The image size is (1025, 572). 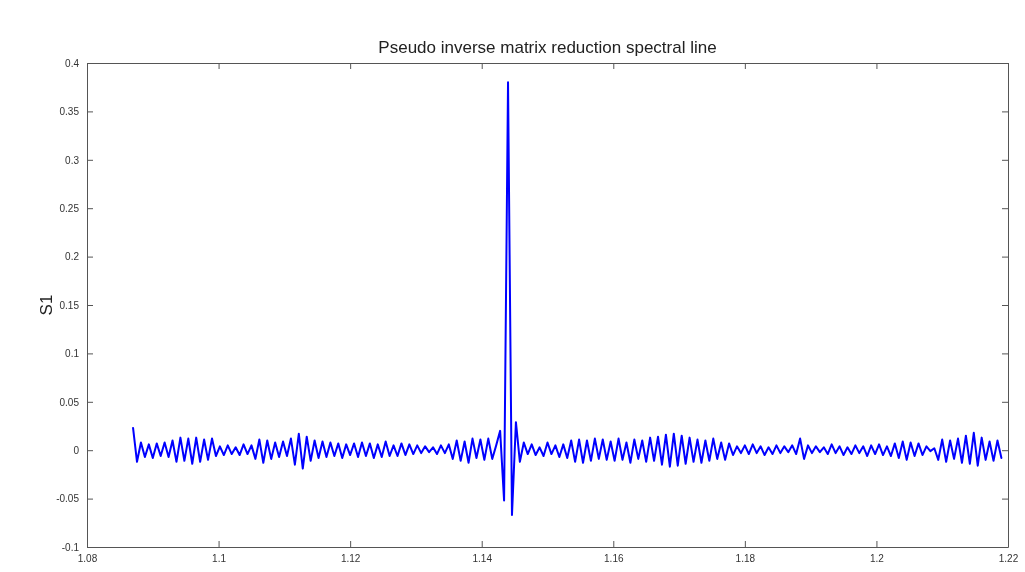 I want to click on x-tick-label: 1.1, so click(x=219, y=559).